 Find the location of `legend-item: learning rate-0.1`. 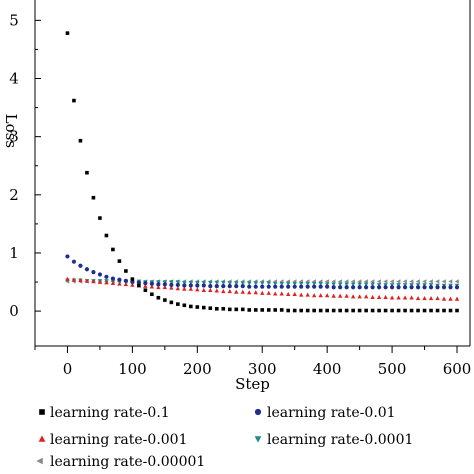

legend-item: learning rate-0.1 is located at coordinates (104, 413).